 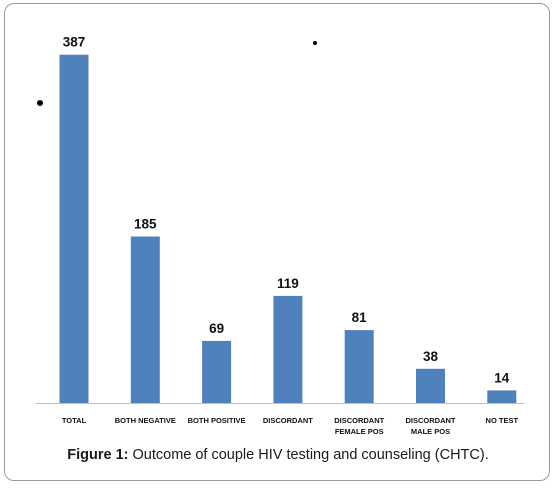 What do you see at coordinates (145, 420) in the screenshot?
I see `x-tick-label: BOTH NEGATIVE` at bounding box center [145, 420].